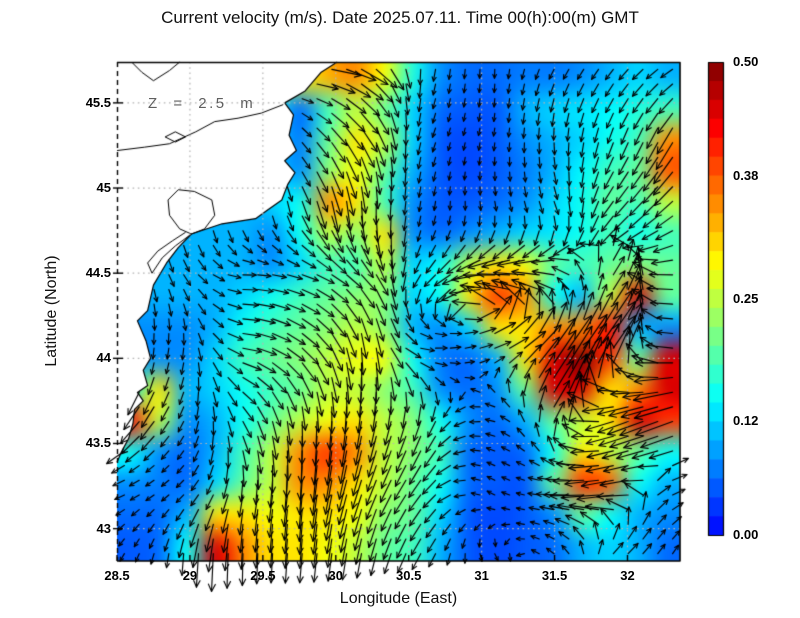 Image resolution: width=800 pixels, height=618 pixels. Describe the element at coordinates (409, 575) in the screenshot. I see `x-tick-label: 30.5` at that location.